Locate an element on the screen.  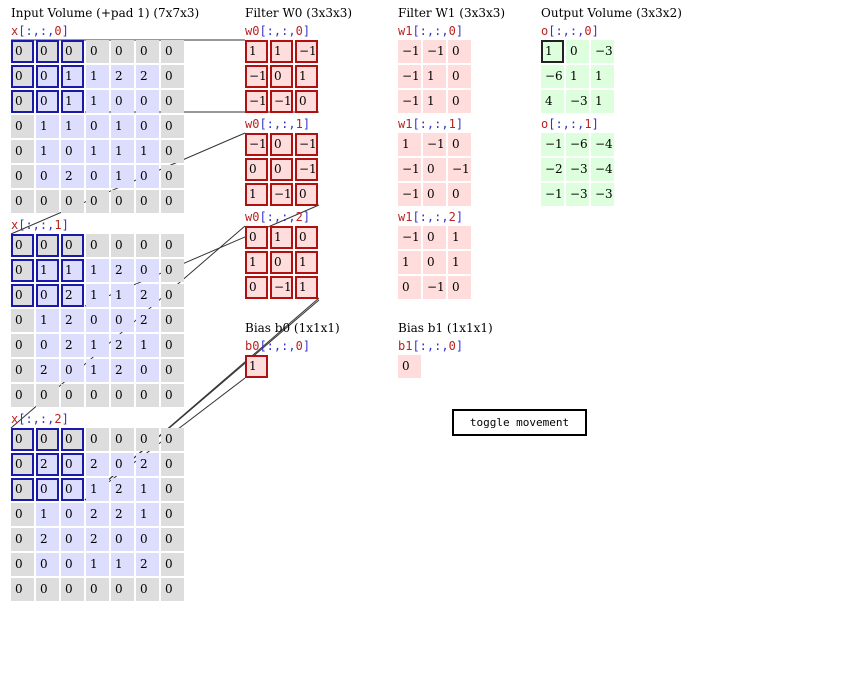
output-slice-0-cell: −3 is located at coordinates (577, 101).